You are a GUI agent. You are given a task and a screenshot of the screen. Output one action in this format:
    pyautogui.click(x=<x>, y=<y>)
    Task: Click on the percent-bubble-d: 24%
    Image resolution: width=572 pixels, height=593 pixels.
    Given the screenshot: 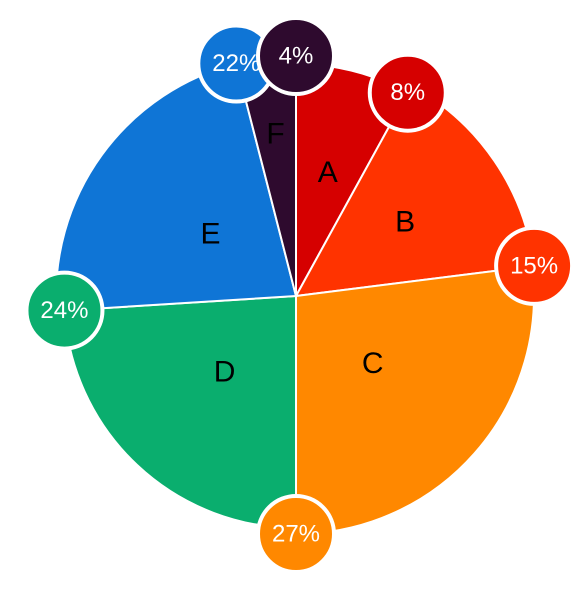 What is the action you would take?
    pyautogui.click(x=64, y=310)
    